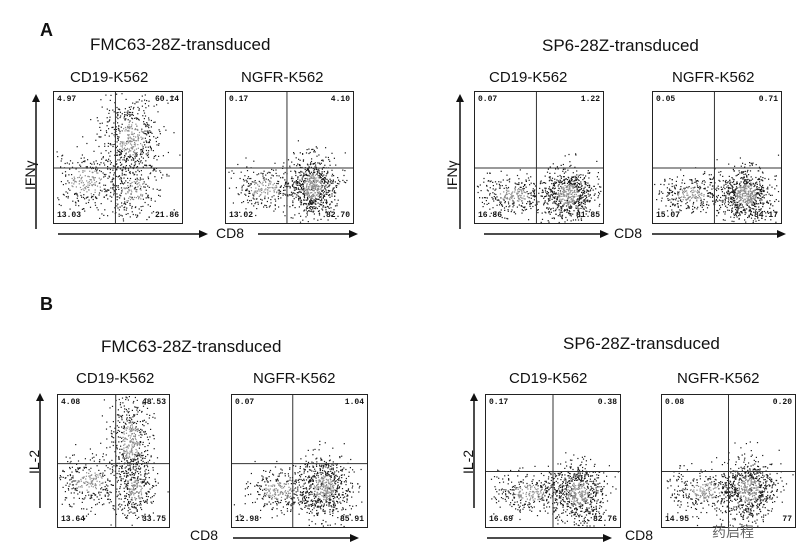  I want to click on panel-letter-b: B, so click(46, 304).